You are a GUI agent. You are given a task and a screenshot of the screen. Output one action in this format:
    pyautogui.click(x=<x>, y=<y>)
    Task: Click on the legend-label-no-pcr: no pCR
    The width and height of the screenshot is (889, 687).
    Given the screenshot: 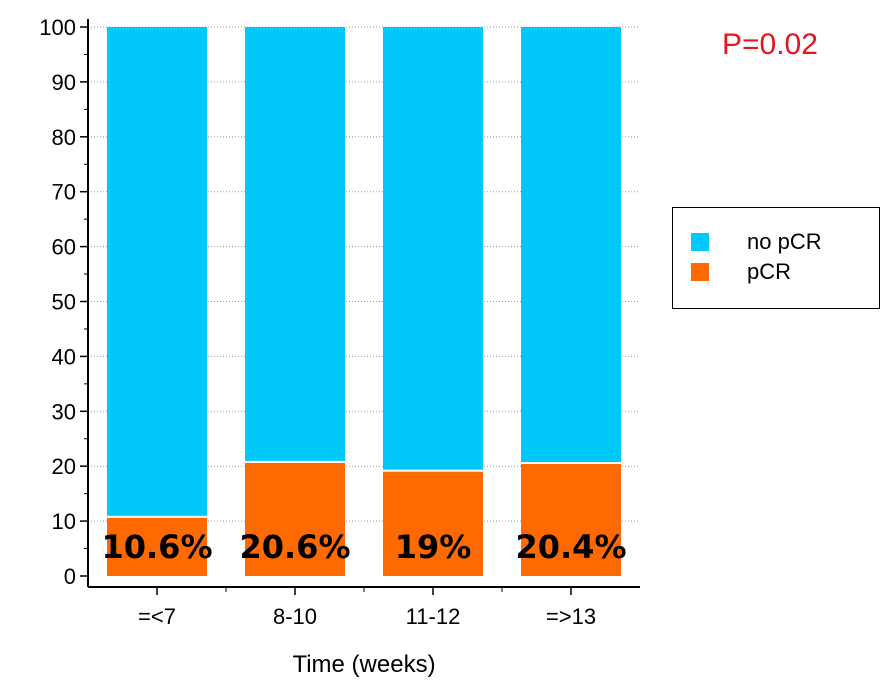 What is the action you would take?
    pyautogui.click(x=784, y=241)
    